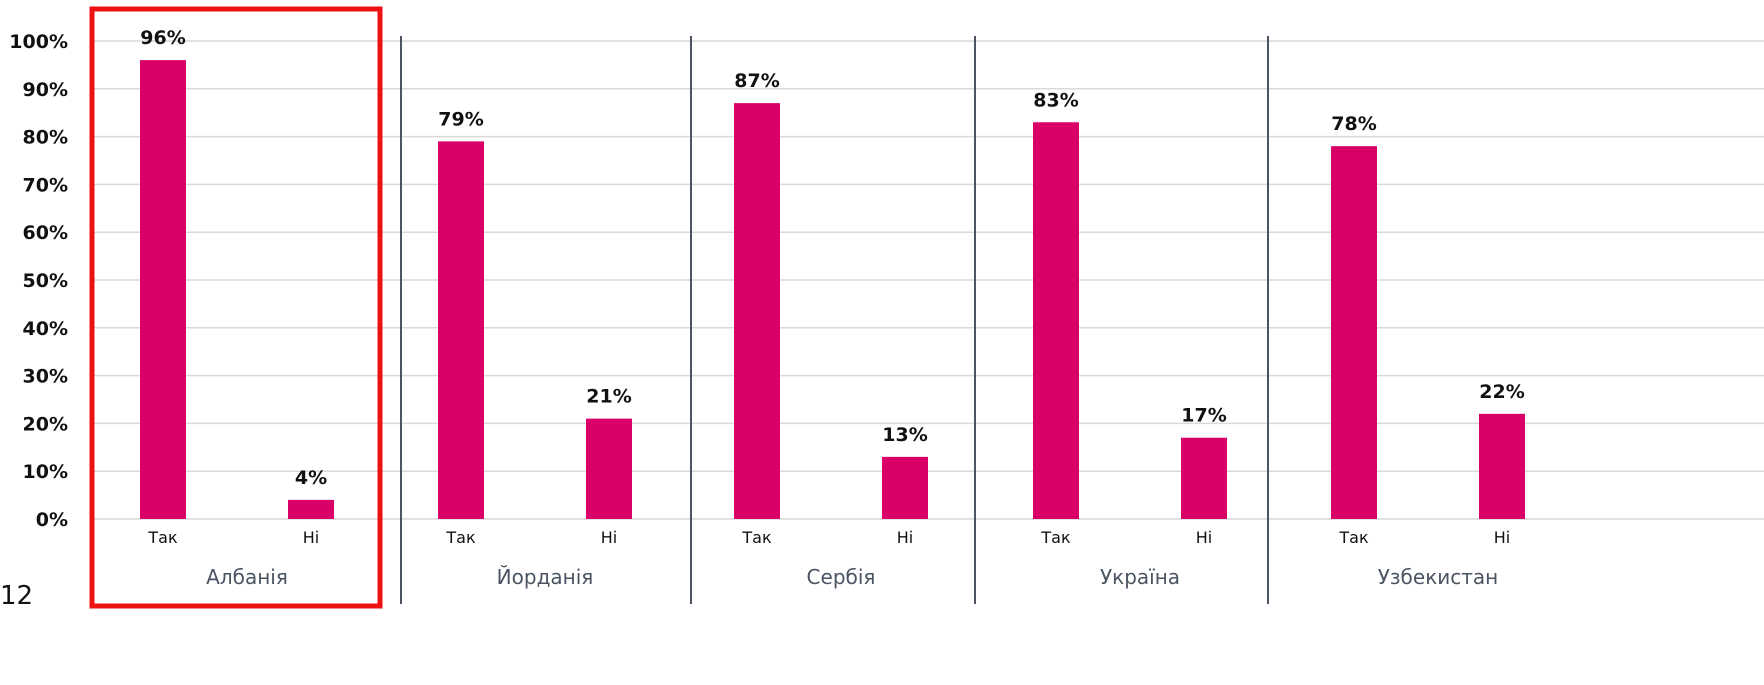 The width and height of the screenshot is (1764, 685). What do you see at coordinates (45, 138) in the screenshot?
I see `y-tick-label: 80%` at bounding box center [45, 138].